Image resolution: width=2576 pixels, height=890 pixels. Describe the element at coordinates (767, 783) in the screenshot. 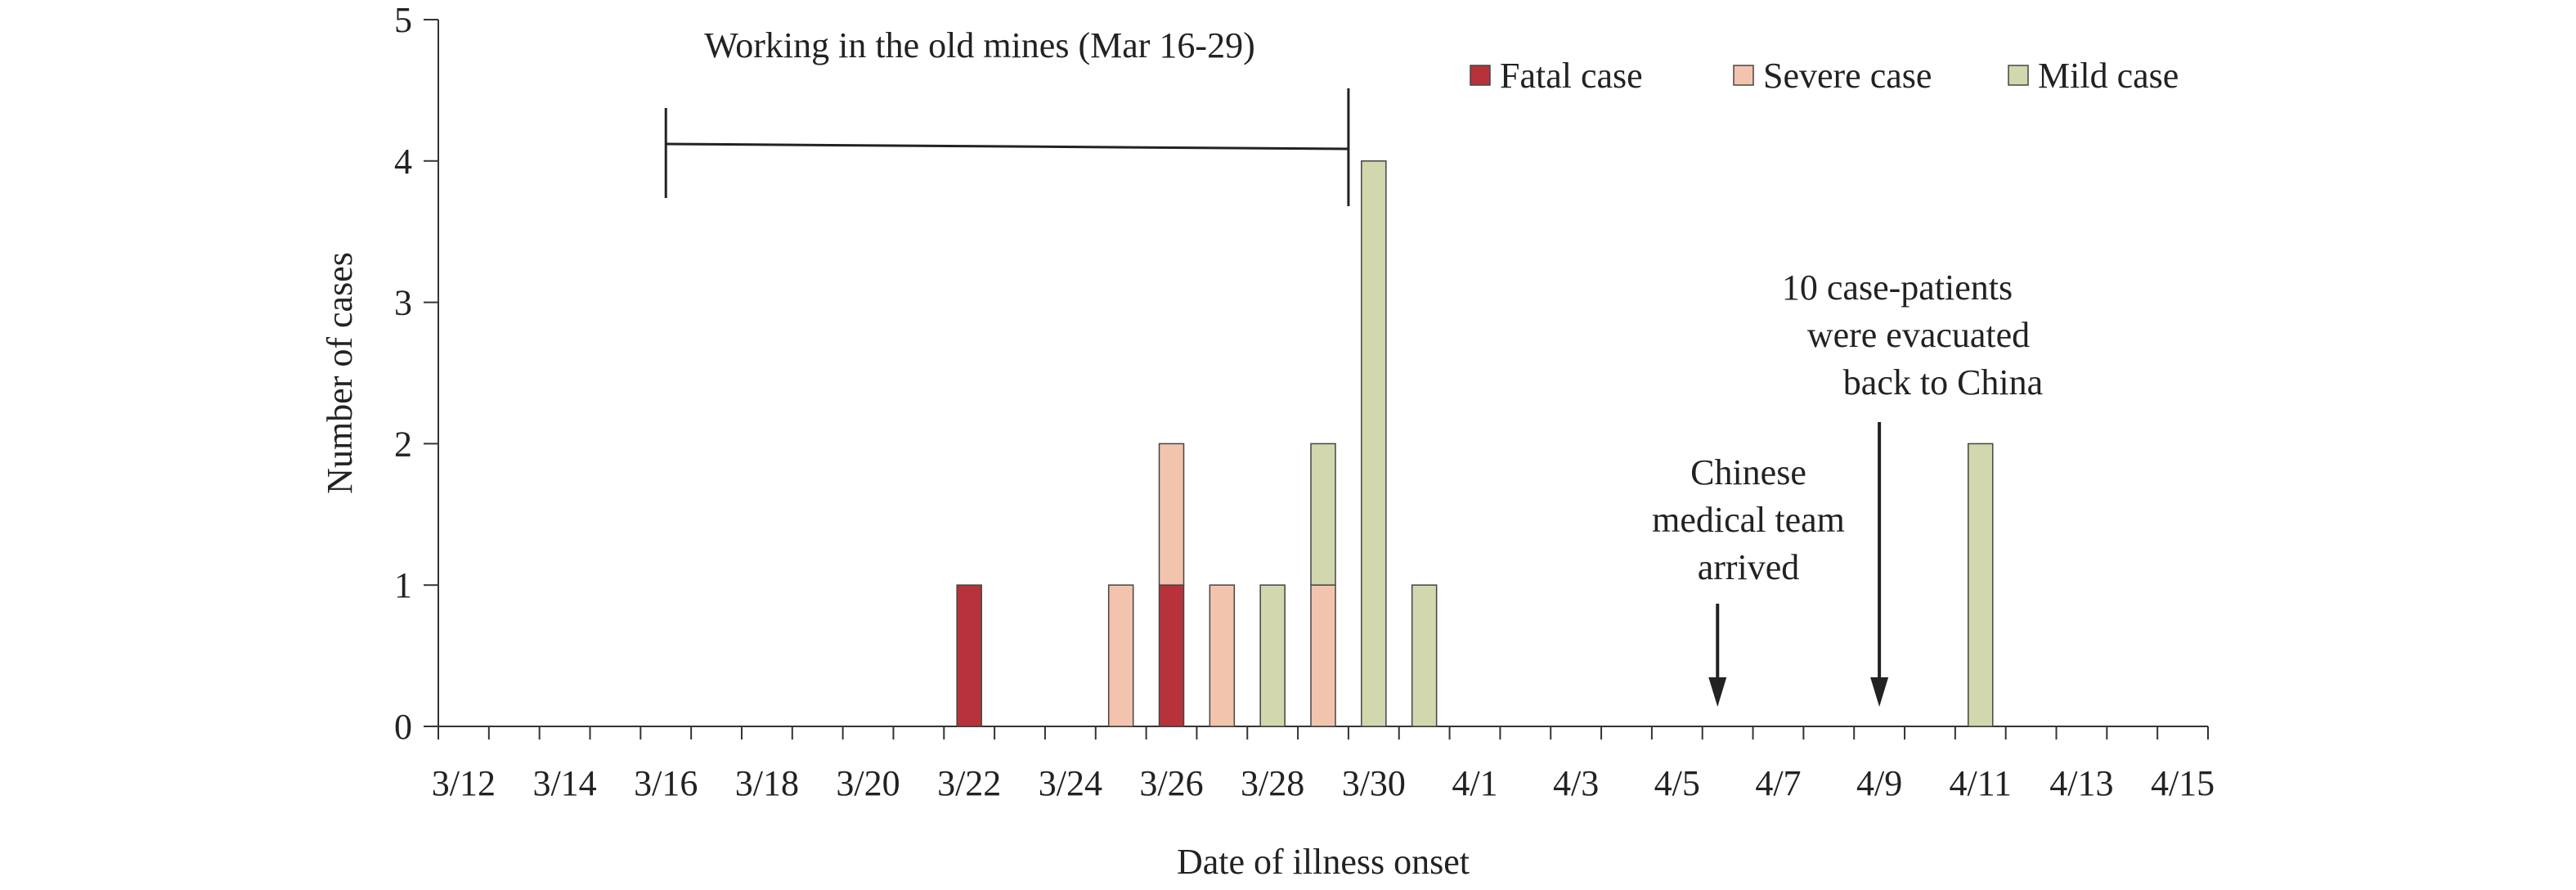

I see `x-tick-label-3-18: 3/18` at that location.